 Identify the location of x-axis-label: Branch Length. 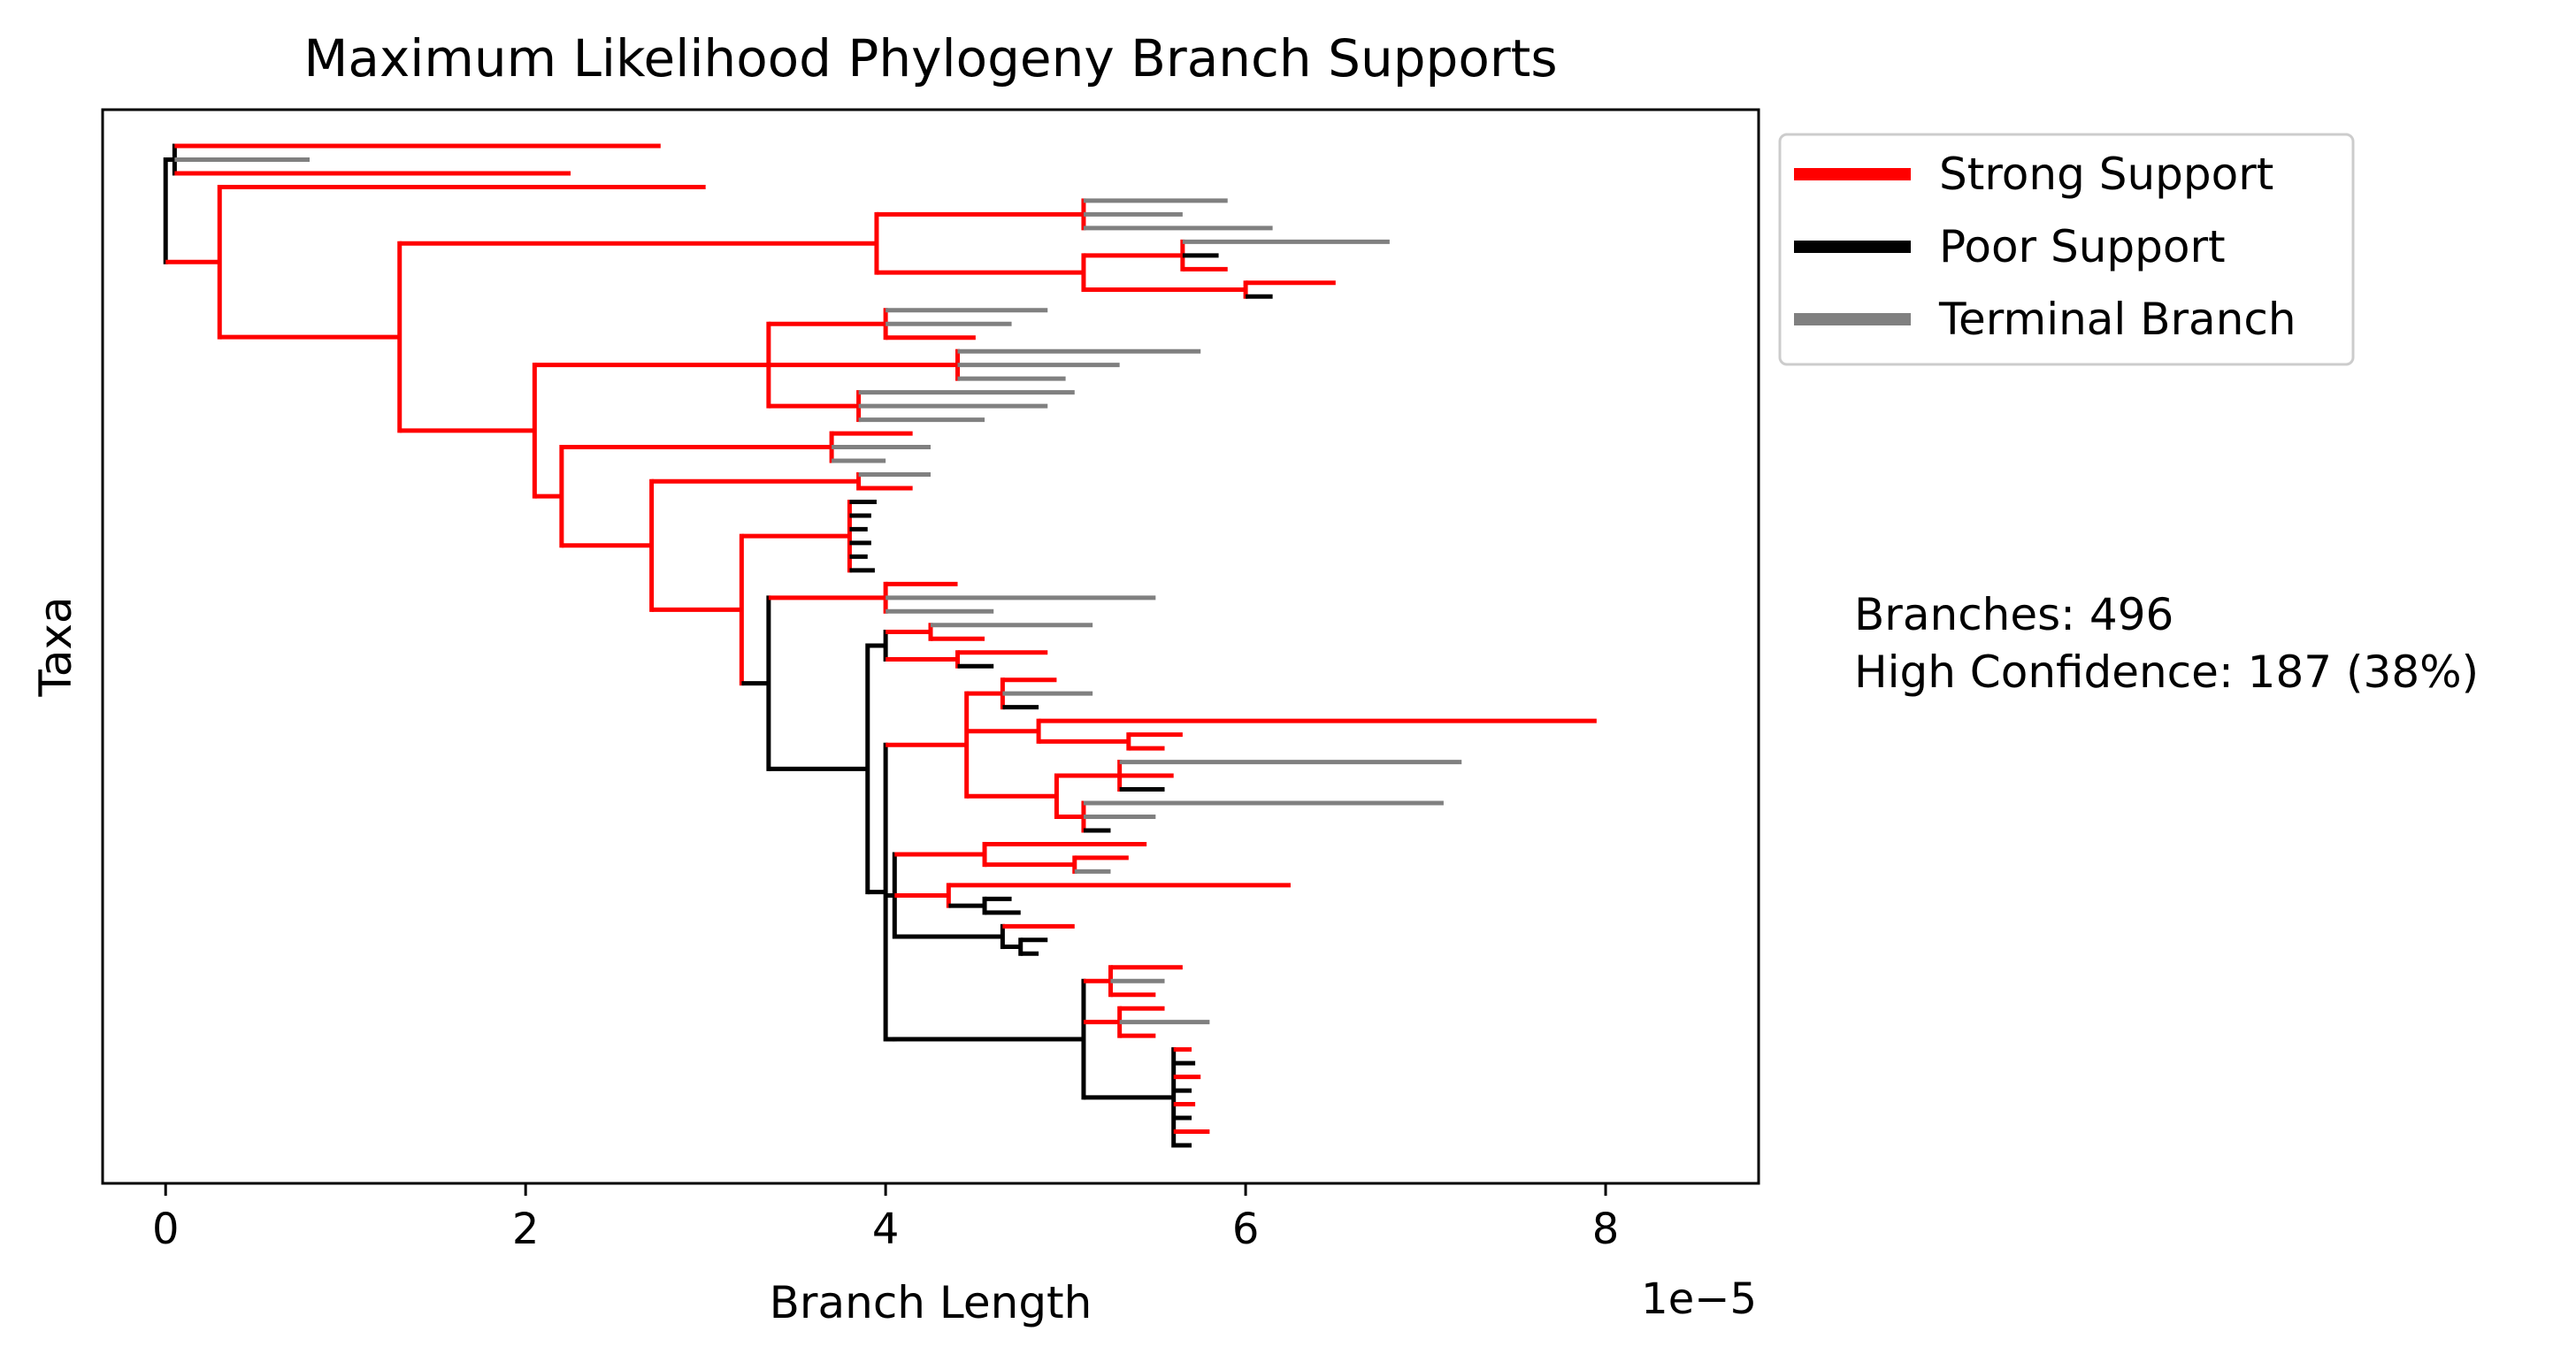
(931, 1302).